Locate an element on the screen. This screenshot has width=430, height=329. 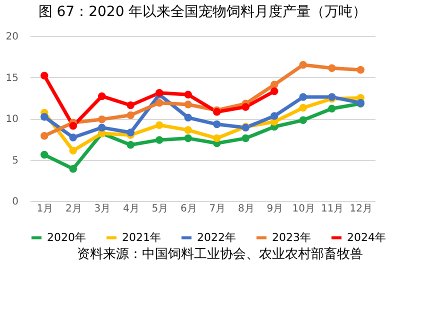
x-tick-label: 3月 is located at coordinates (102, 209).